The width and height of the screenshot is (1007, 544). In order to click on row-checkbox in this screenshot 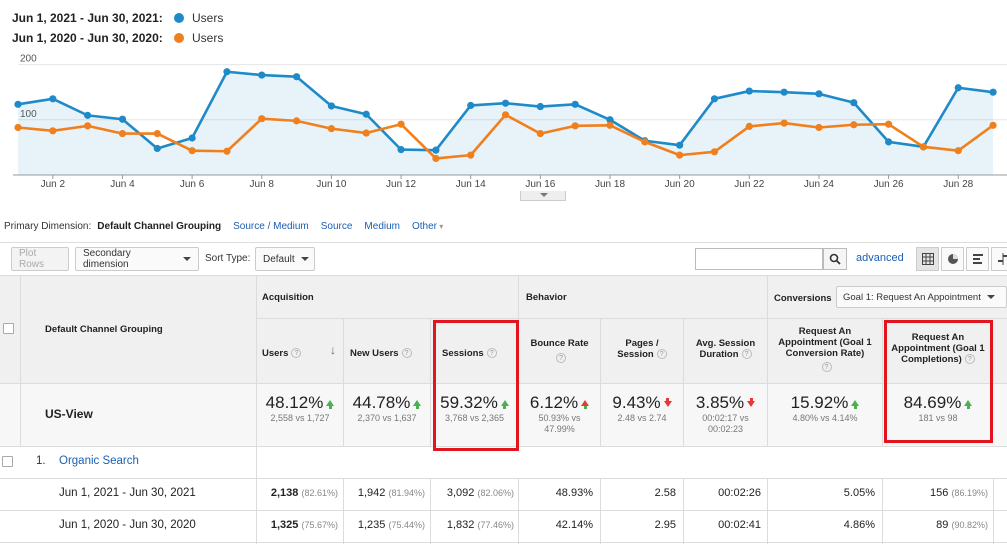, I will do `click(7, 461)`.